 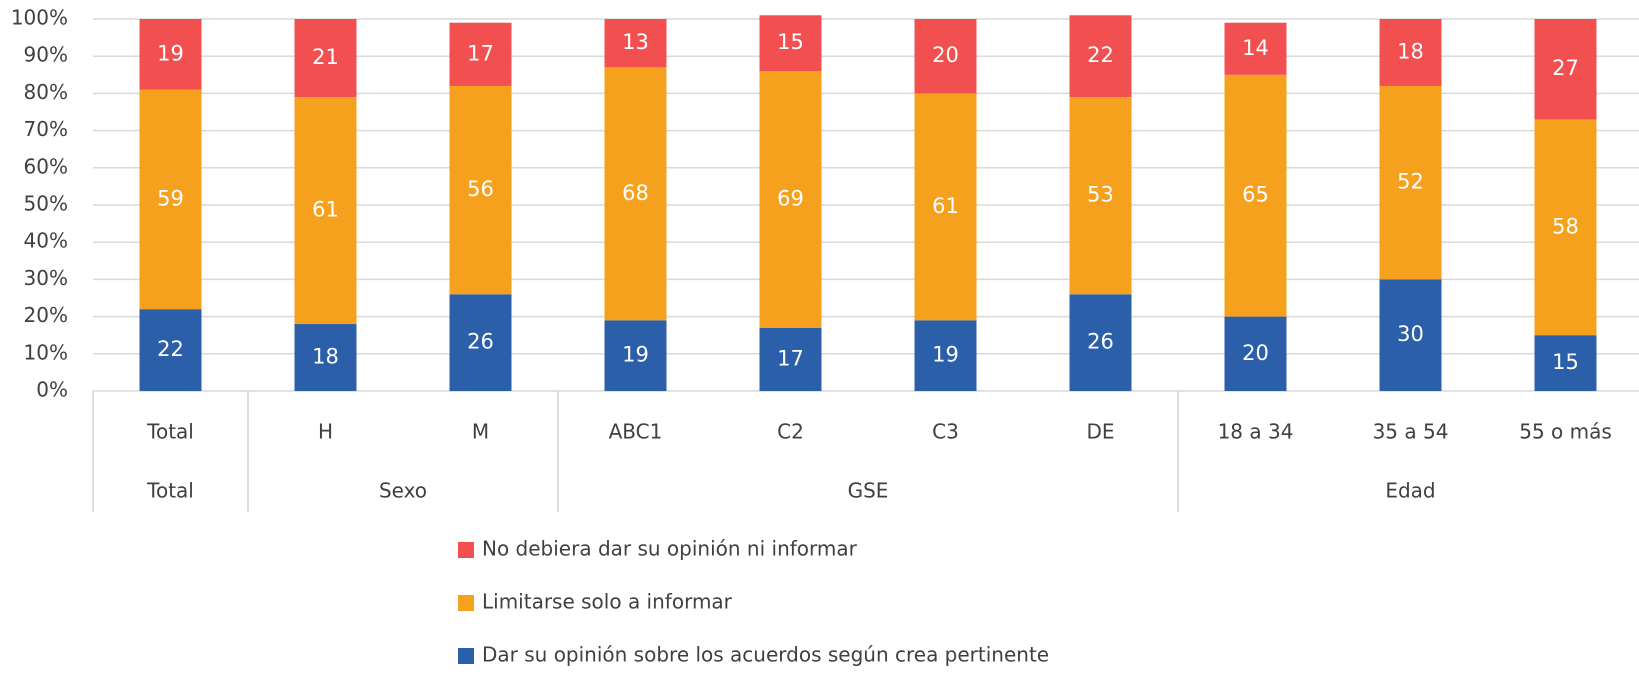 What do you see at coordinates (46, 55) in the screenshot?
I see `y-tick-label: 90%` at bounding box center [46, 55].